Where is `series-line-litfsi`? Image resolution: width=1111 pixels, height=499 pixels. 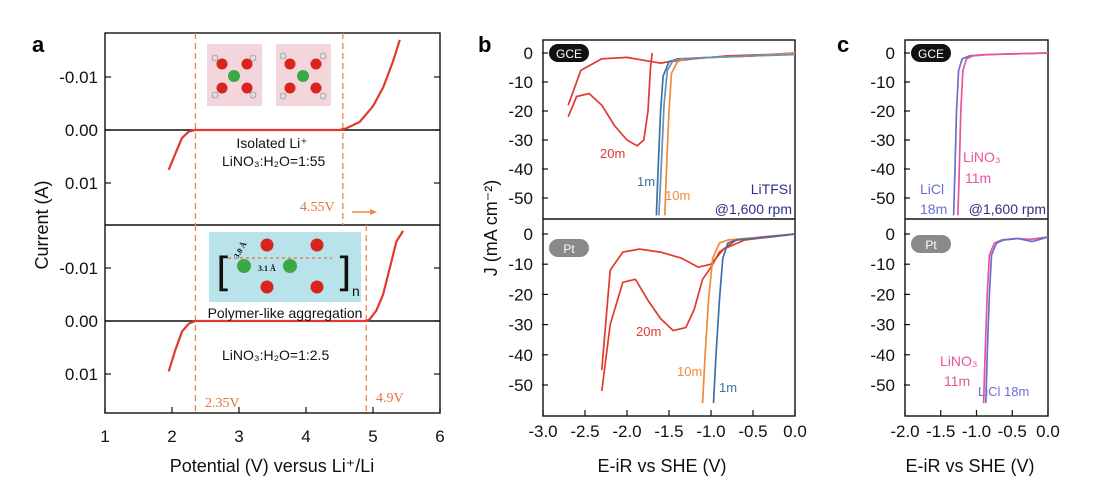 series-line-litfsi is located at coordinates (727, 134).